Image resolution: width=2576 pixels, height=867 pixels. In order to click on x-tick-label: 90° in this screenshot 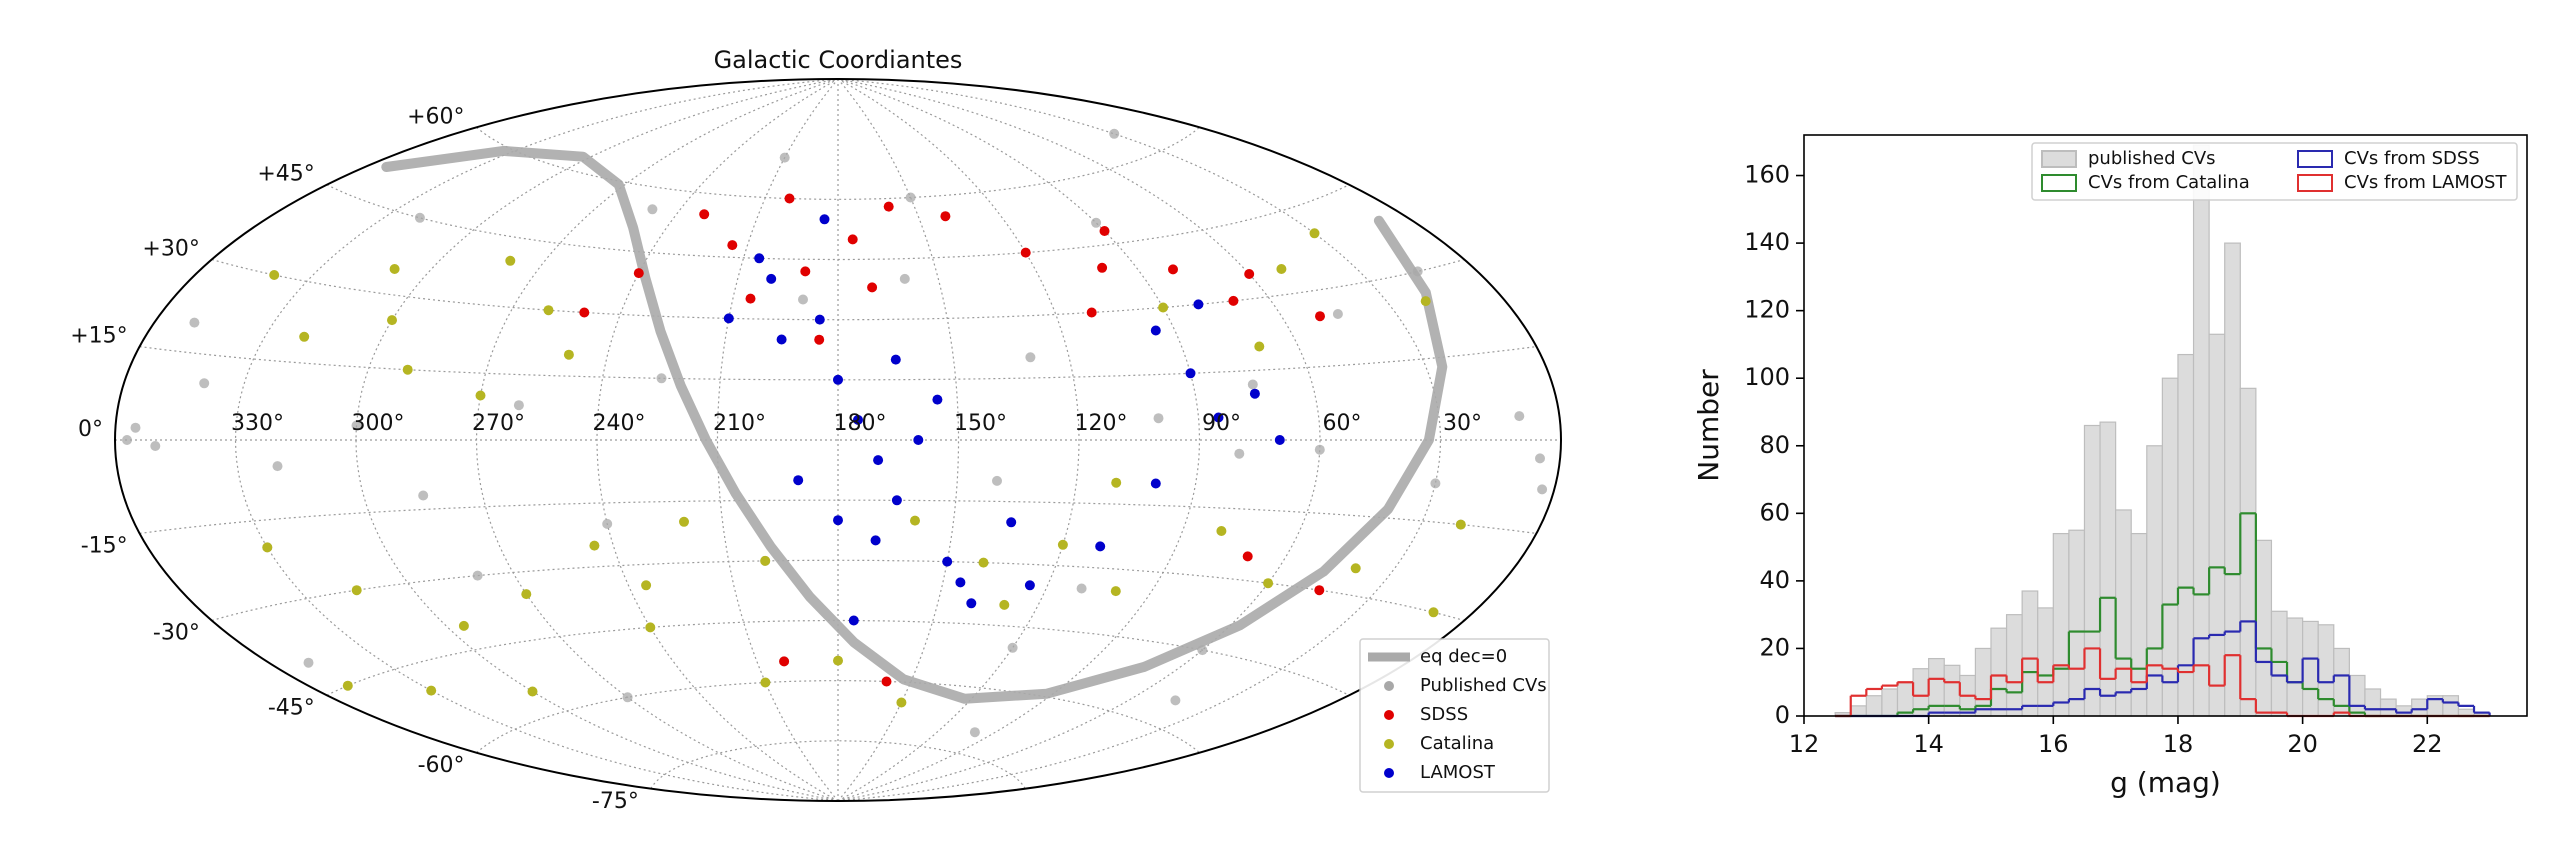, I will do `click(1221, 423)`.